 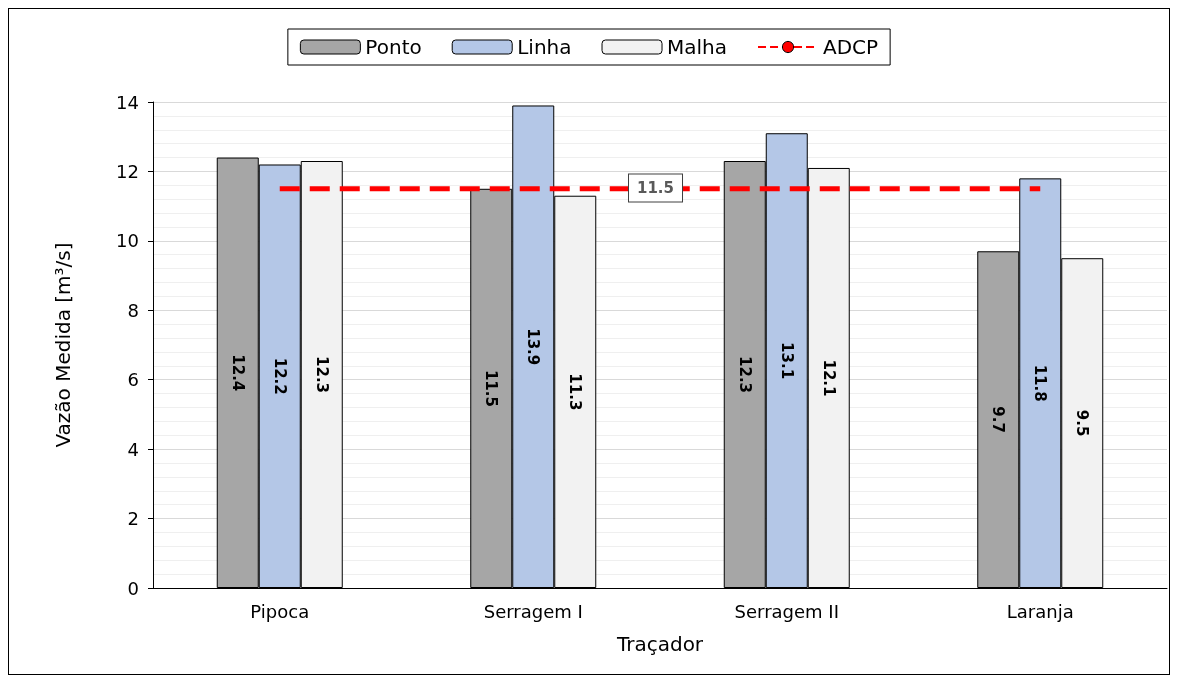 I want to click on data-label: 12.4, so click(x=237, y=373).